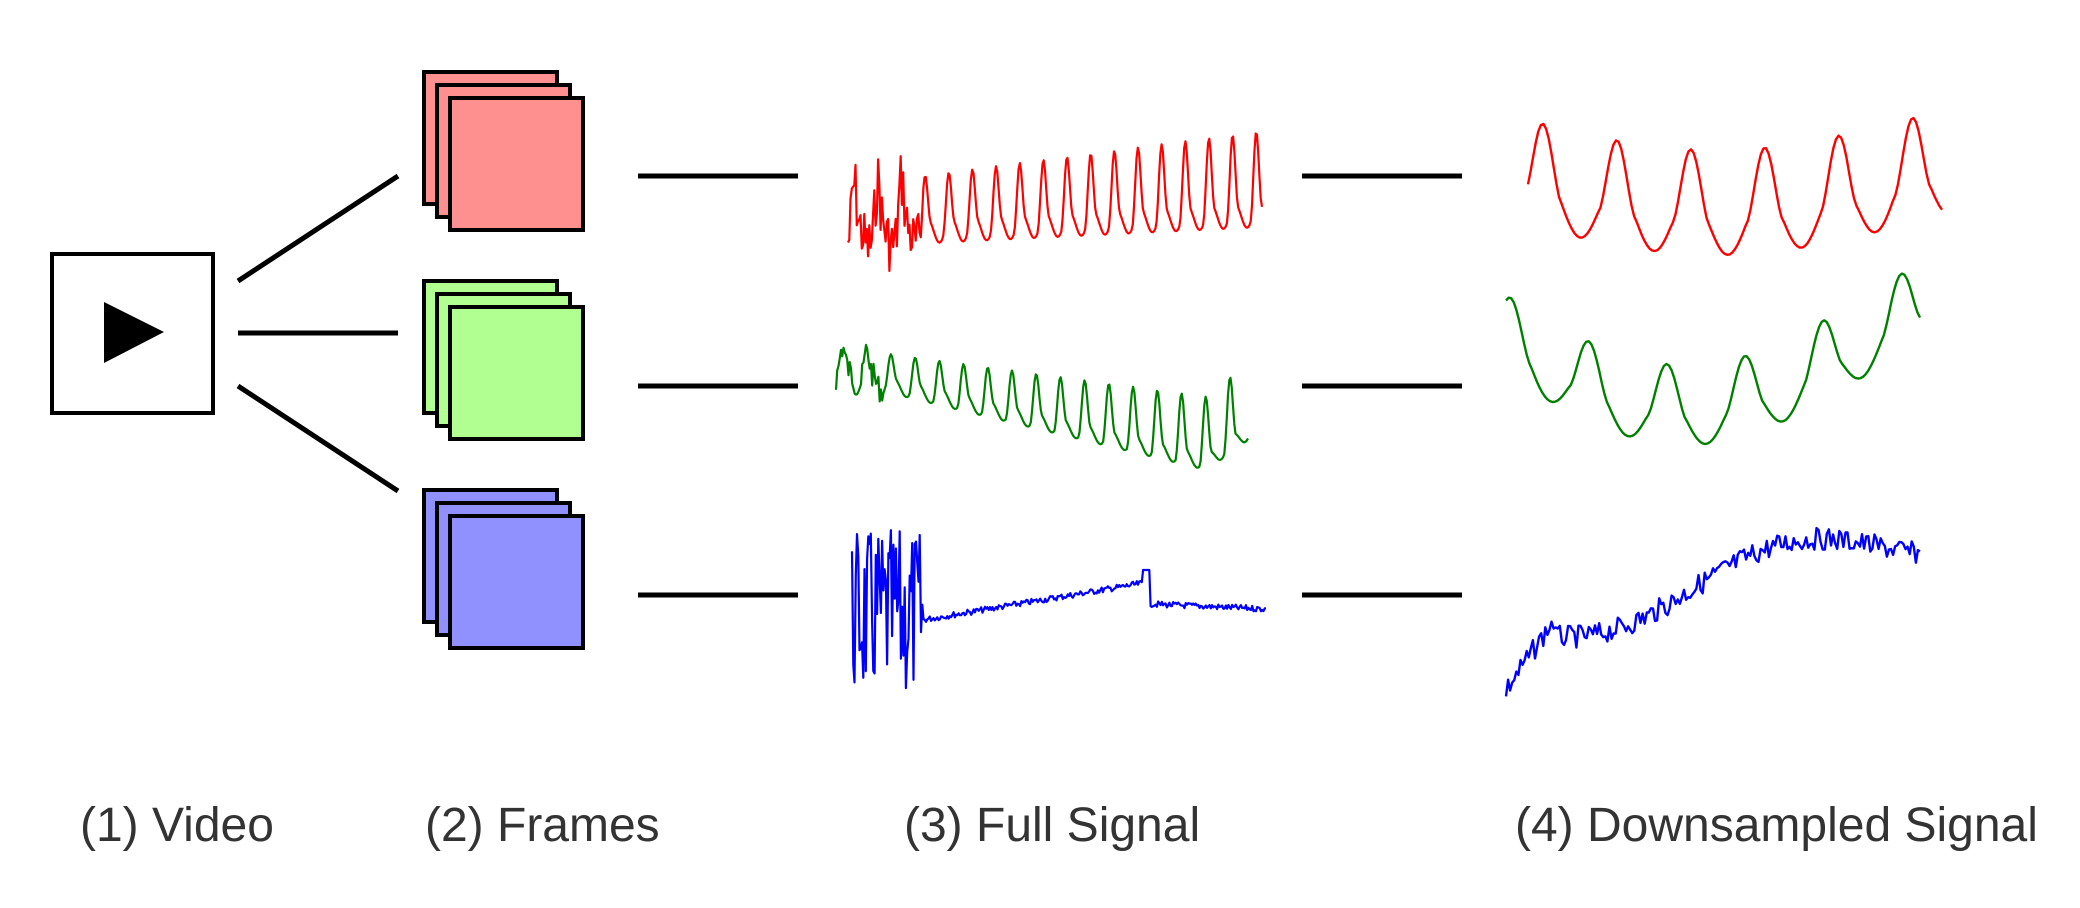 The image size is (2080, 908). I want to click on caption-video: (1) Video, so click(177, 825).